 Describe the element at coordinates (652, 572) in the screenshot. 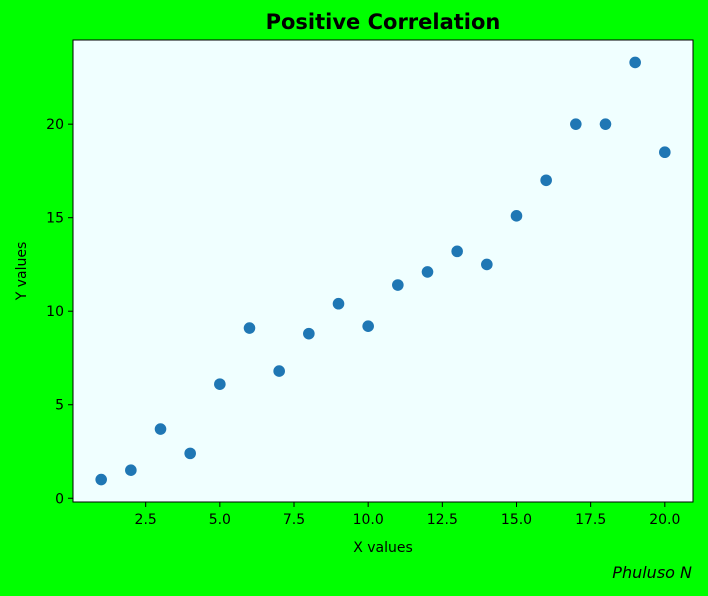

I see `author-credit: Phuluso N` at that location.